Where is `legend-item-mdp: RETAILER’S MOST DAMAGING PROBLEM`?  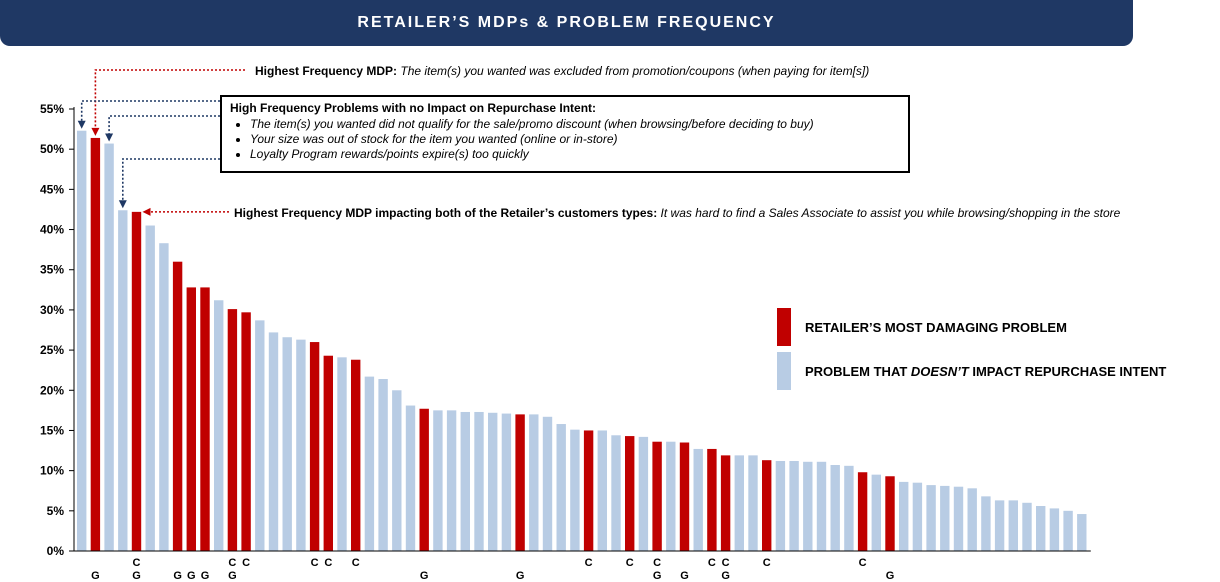
legend-item-mdp: RETAILER’S MOST DAMAGING PROBLEM is located at coordinates (922, 327).